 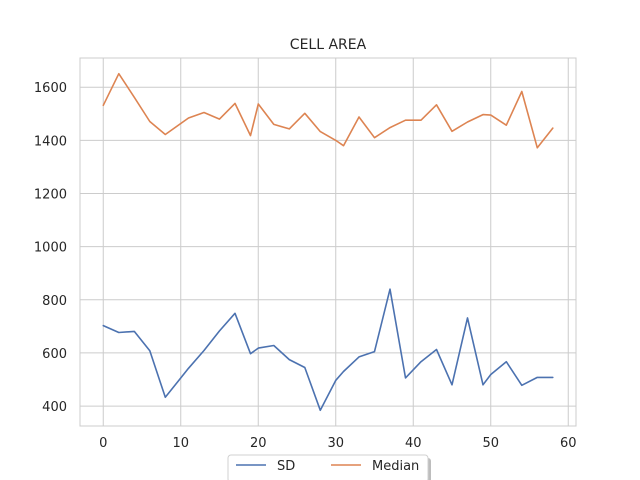 What do you see at coordinates (328, 45) in the screenshot?
I see `chart-title: CELL AREA` at bounding box center [328, 45].